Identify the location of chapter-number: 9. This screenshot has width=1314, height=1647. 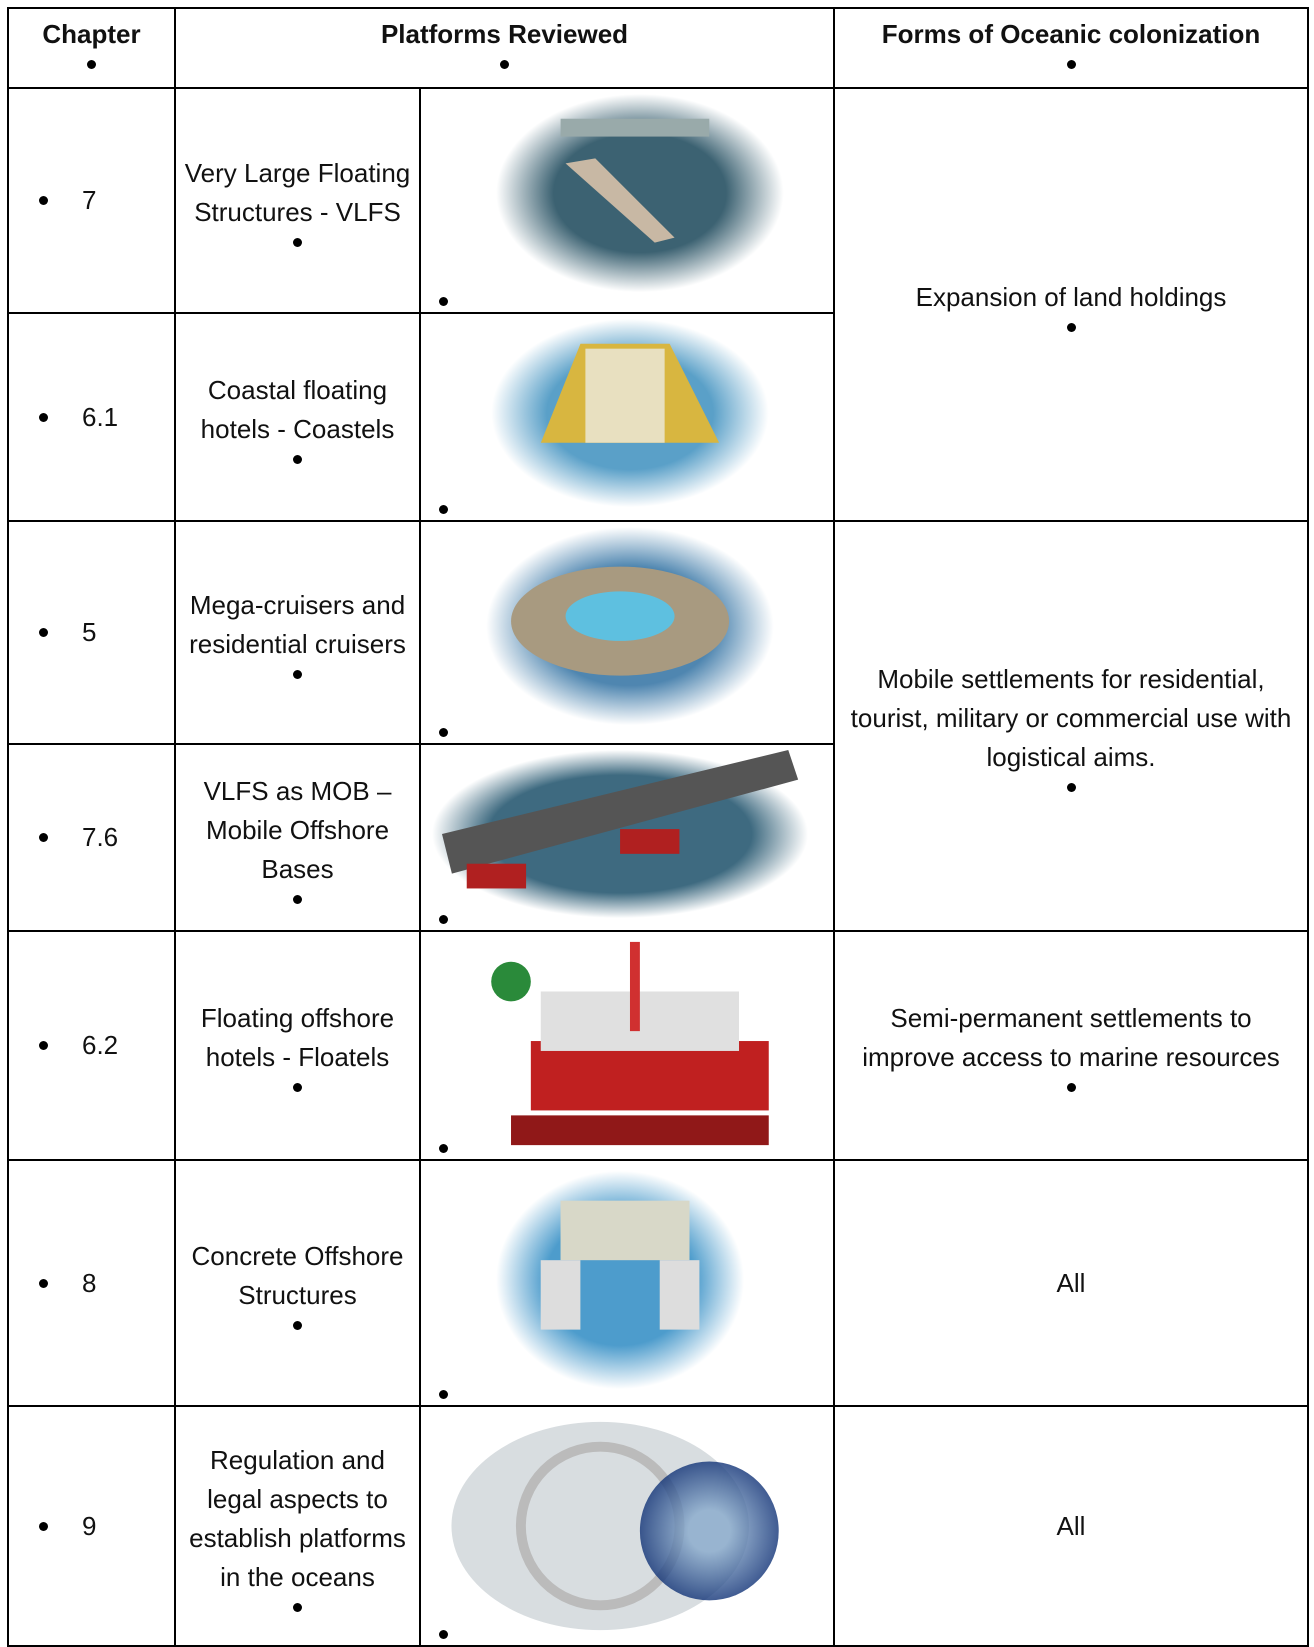
(89, 1525).